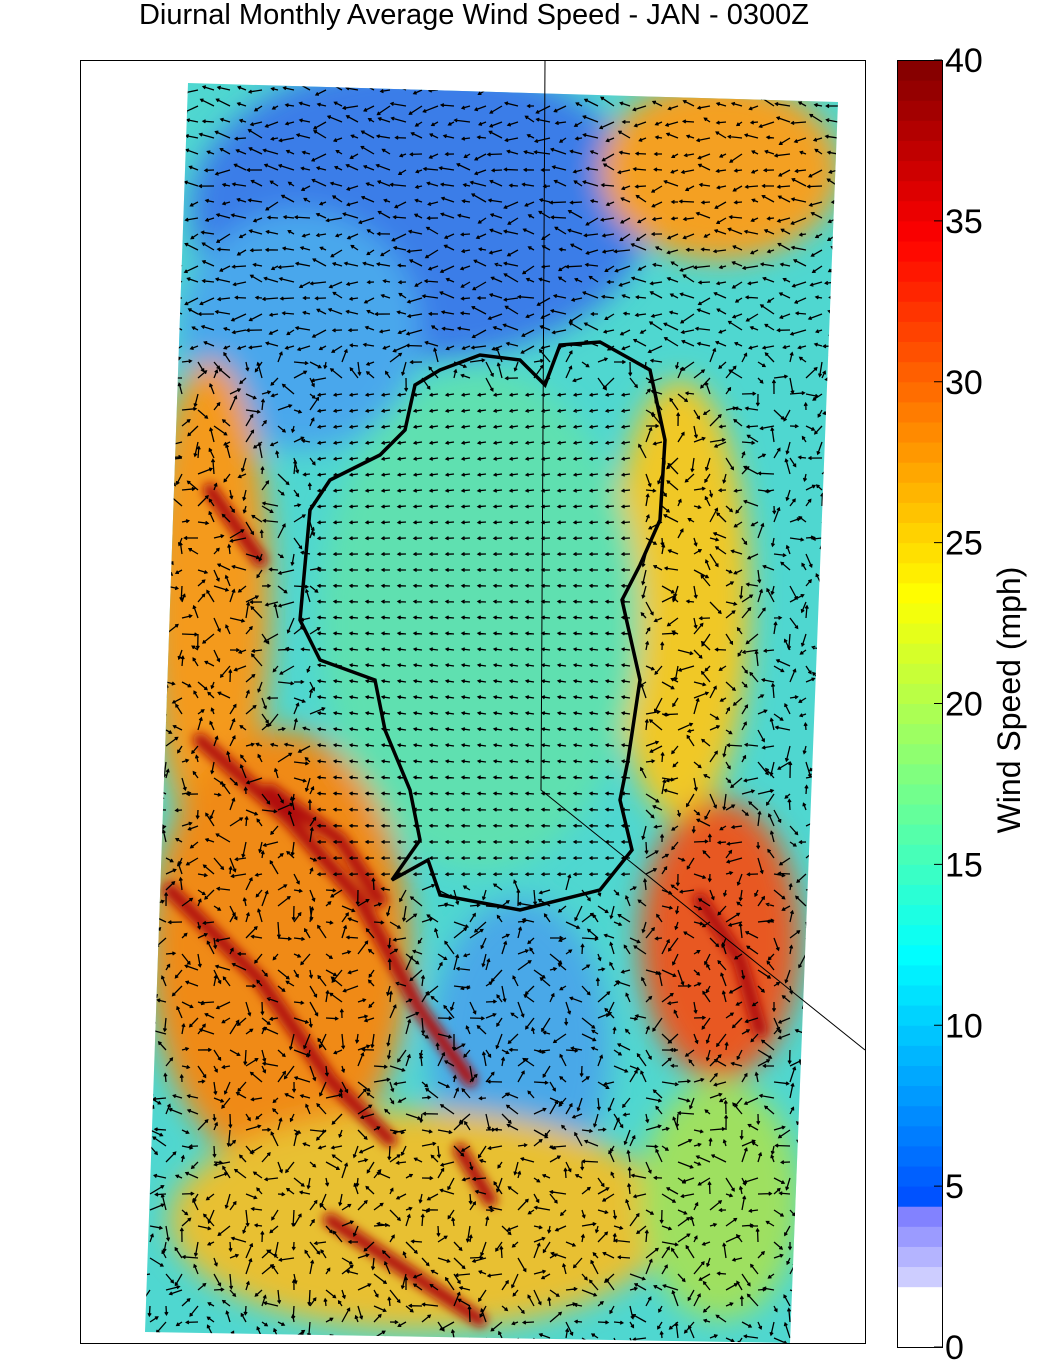  Describe the element at coordinates (964, 383) in the screenshot. I see `colorbar-tick-label: 30` at that location.